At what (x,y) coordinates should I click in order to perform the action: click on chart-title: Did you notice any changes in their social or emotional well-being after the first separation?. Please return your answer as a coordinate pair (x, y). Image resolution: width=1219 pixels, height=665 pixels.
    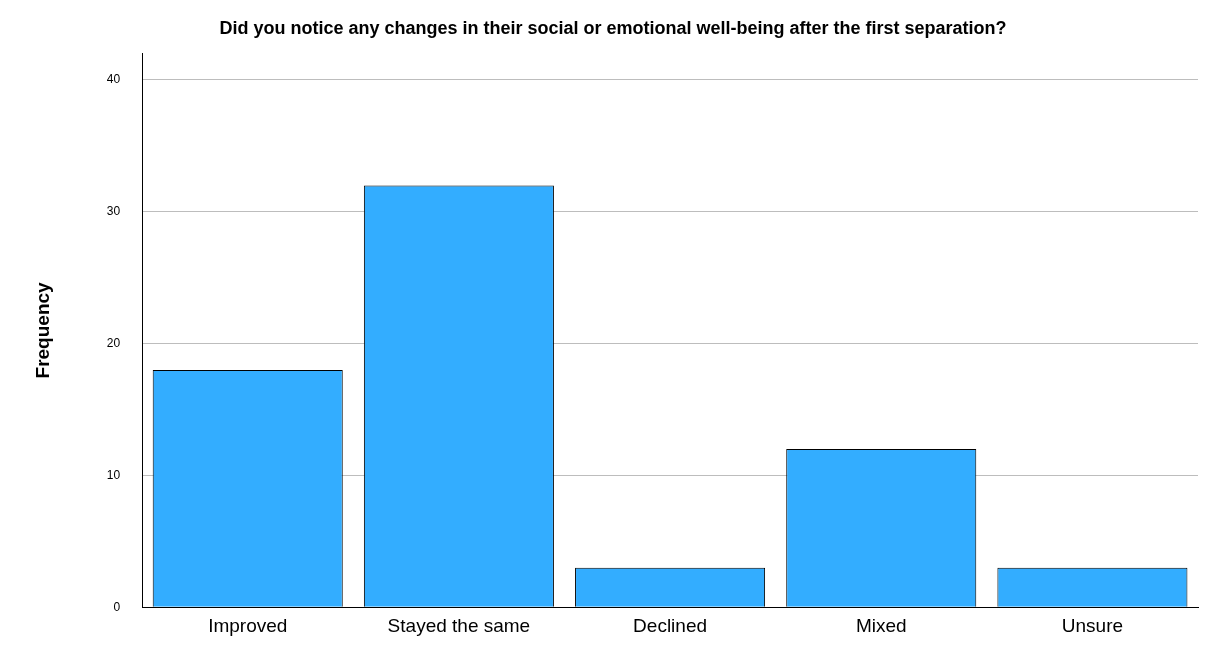
    Looking at the image, I should click on (613, 27).